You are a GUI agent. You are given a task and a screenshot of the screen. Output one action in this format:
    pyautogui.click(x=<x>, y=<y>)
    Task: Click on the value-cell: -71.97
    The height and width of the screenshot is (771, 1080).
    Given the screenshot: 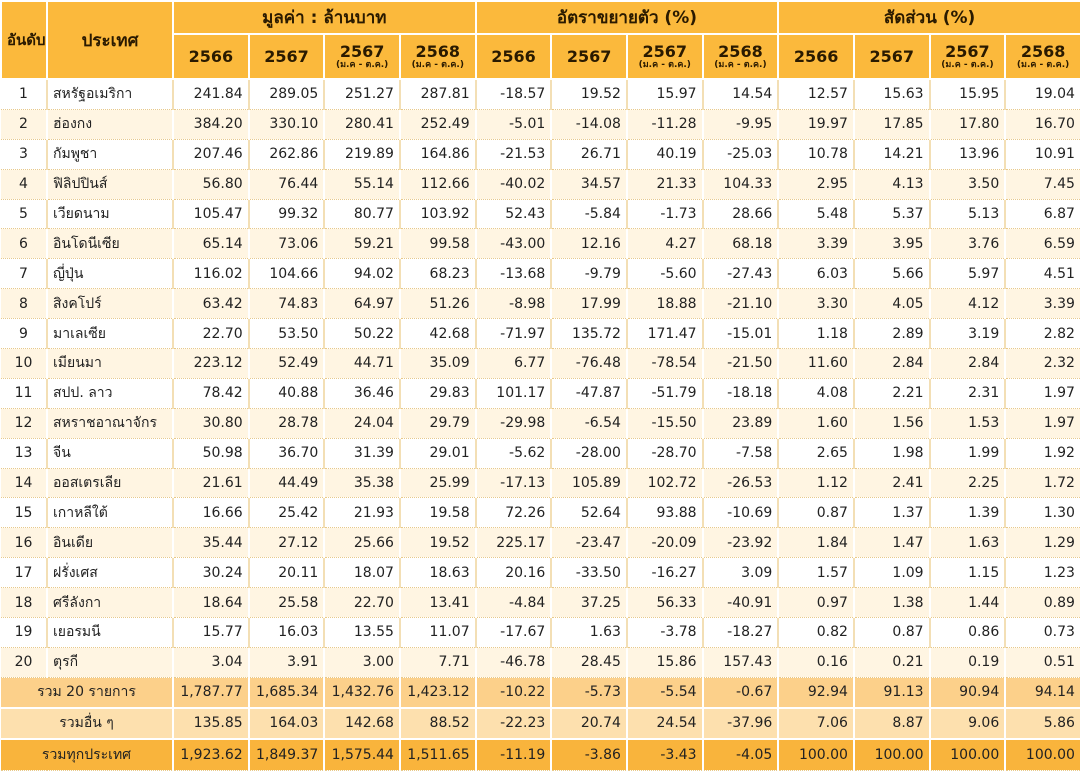 What is the action you would take?
    pyautogui.click(x=514, y=334)
    